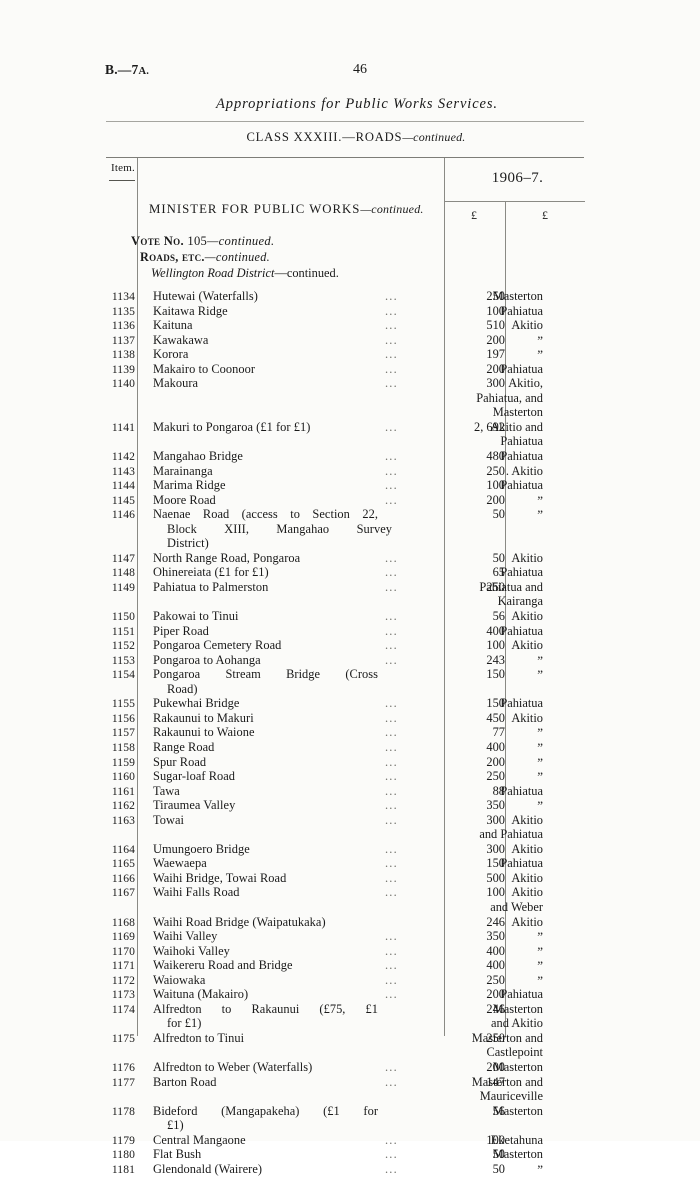  I want to click on row-description: Waihi Valley, so click(185, 936).